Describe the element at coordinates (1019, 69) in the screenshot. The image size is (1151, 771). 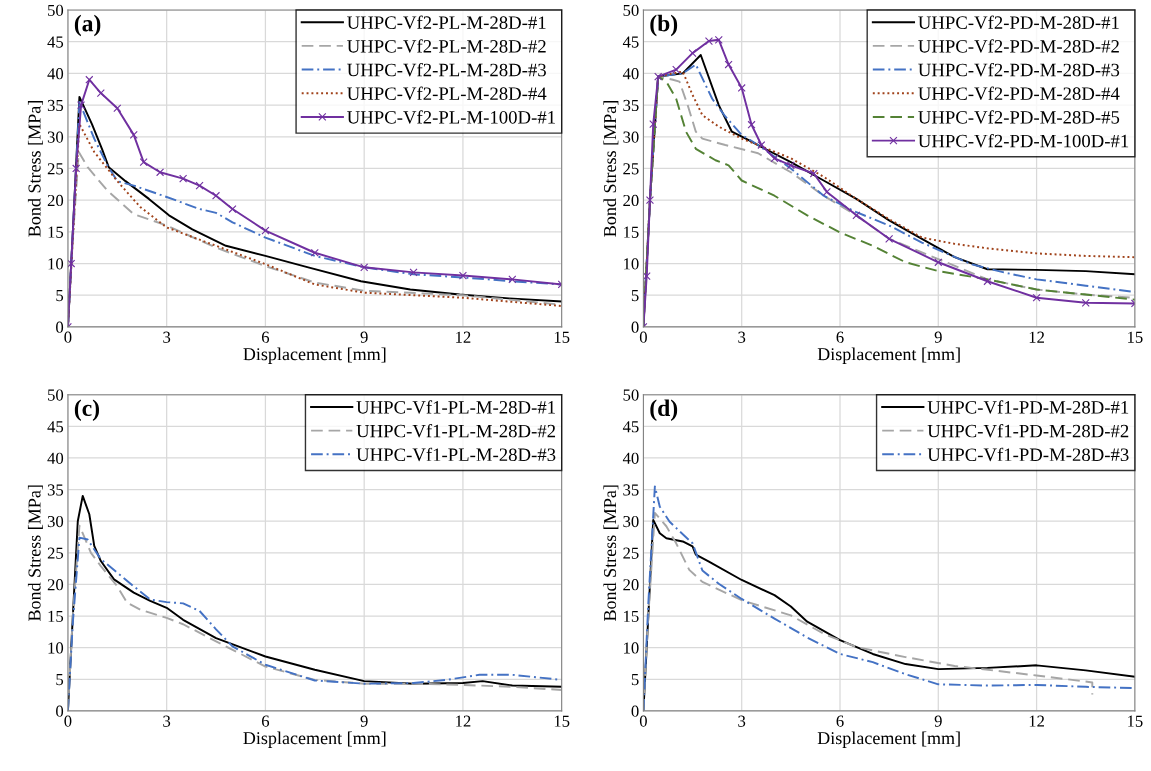
I see `legend-label: UHPC-Vf2-PD-M-28D-#3` at that location.